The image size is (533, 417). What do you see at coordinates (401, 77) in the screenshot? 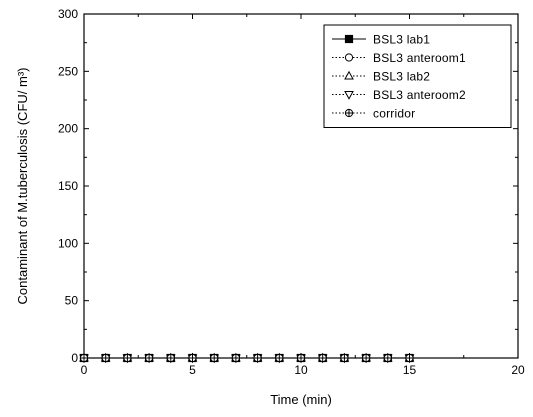
I see `legend-label: BSL3 lab2` at bounding box center [401, 77].